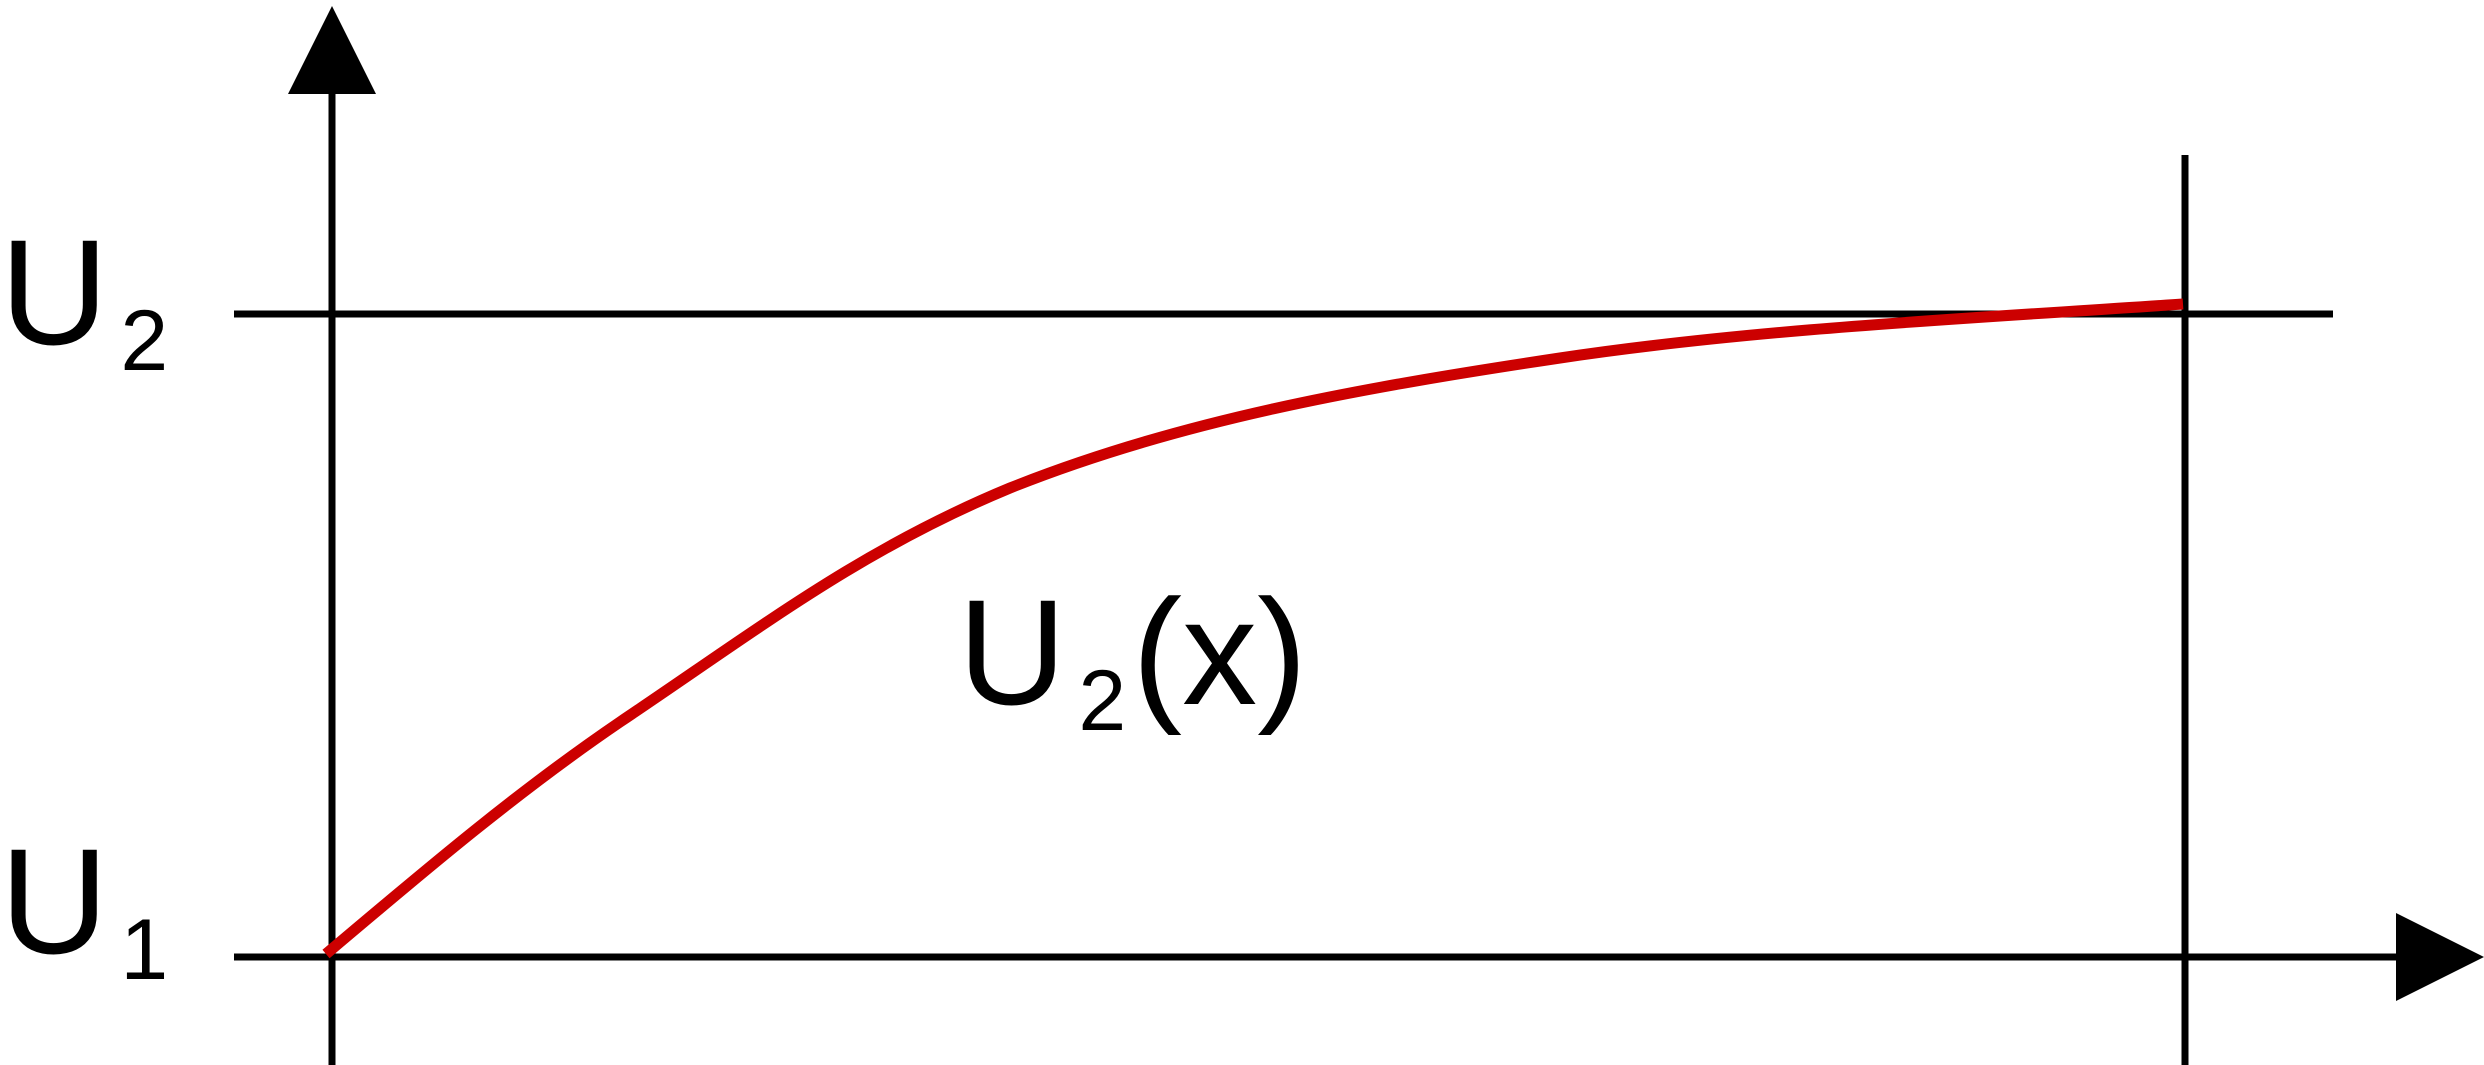 The width and height of the screenshot is (2484, 1065). What do you see at coordinates (1219, 652) in the screenshot?
I see `curve-label-argument: (x)` at bounding box center [1219, 652].